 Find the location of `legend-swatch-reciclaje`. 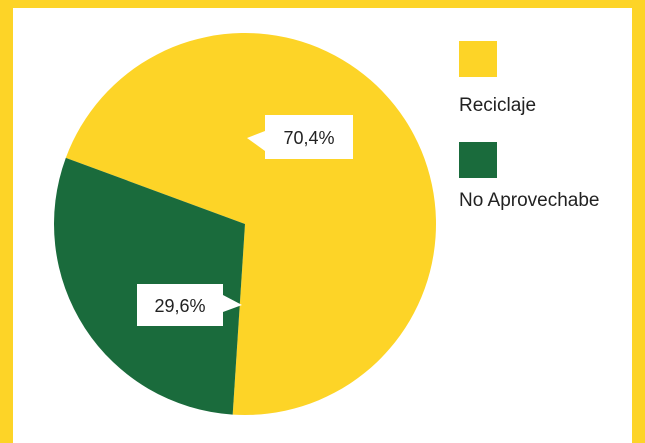

legend-swatch-reciclaje is located at coordinates (478, 59).